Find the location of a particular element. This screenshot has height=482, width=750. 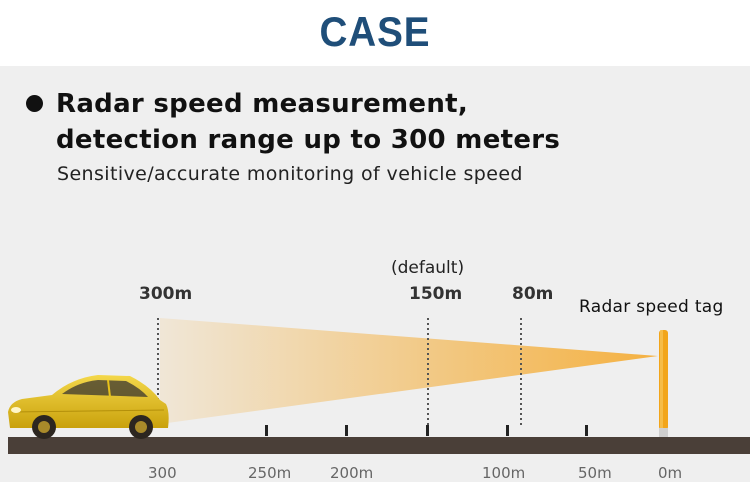

tick-200m is located at coordinates (346, 430).